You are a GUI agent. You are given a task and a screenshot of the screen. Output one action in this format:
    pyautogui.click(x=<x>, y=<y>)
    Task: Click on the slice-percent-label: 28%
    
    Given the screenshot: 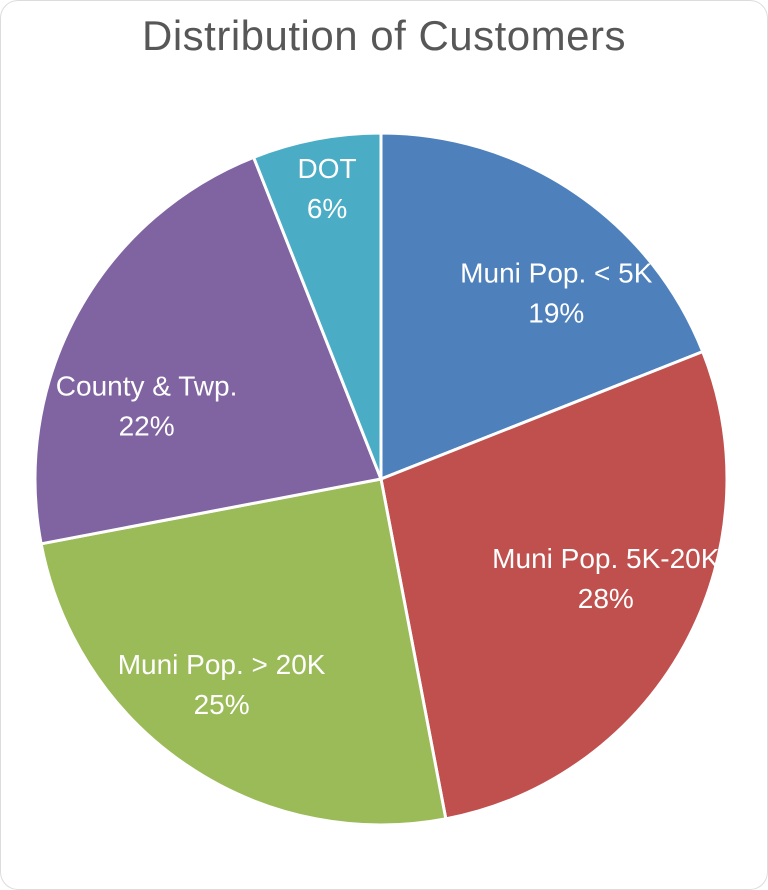 What is the action you would take?
    pyautogui.click(x=606, y=598)
    